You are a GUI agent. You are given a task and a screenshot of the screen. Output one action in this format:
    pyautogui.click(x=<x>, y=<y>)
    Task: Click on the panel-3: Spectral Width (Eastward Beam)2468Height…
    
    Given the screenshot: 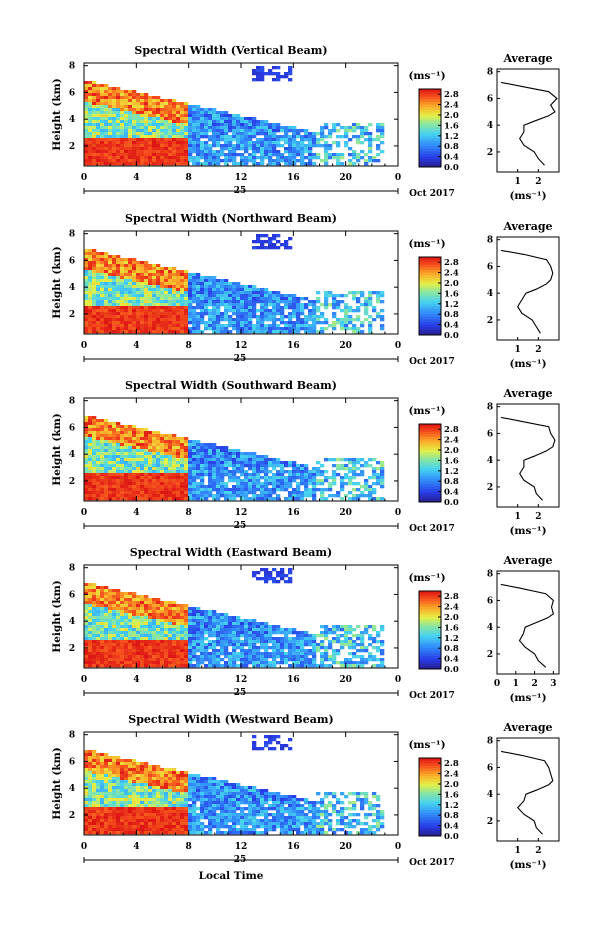 What is the action you would take?
    pyautogui.click(x=305, y=625)
    